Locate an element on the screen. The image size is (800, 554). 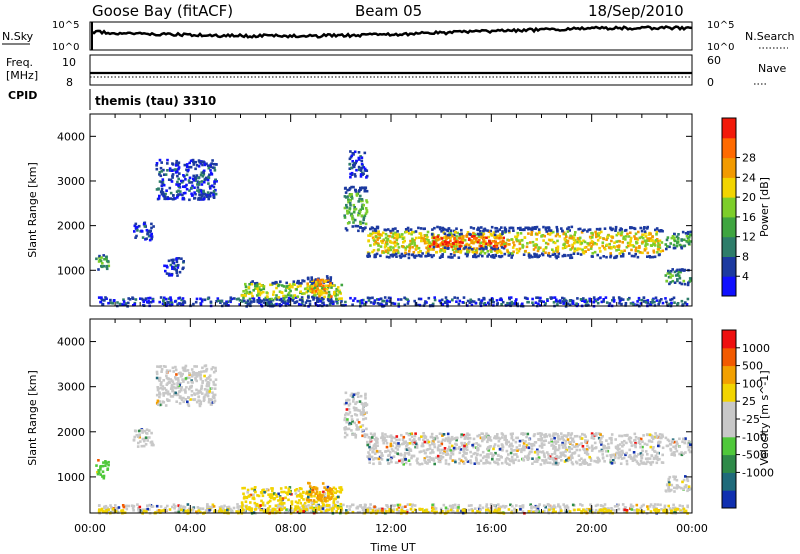
station-title: Goose Bay (fitACF) is located at coordinates (162, 11).